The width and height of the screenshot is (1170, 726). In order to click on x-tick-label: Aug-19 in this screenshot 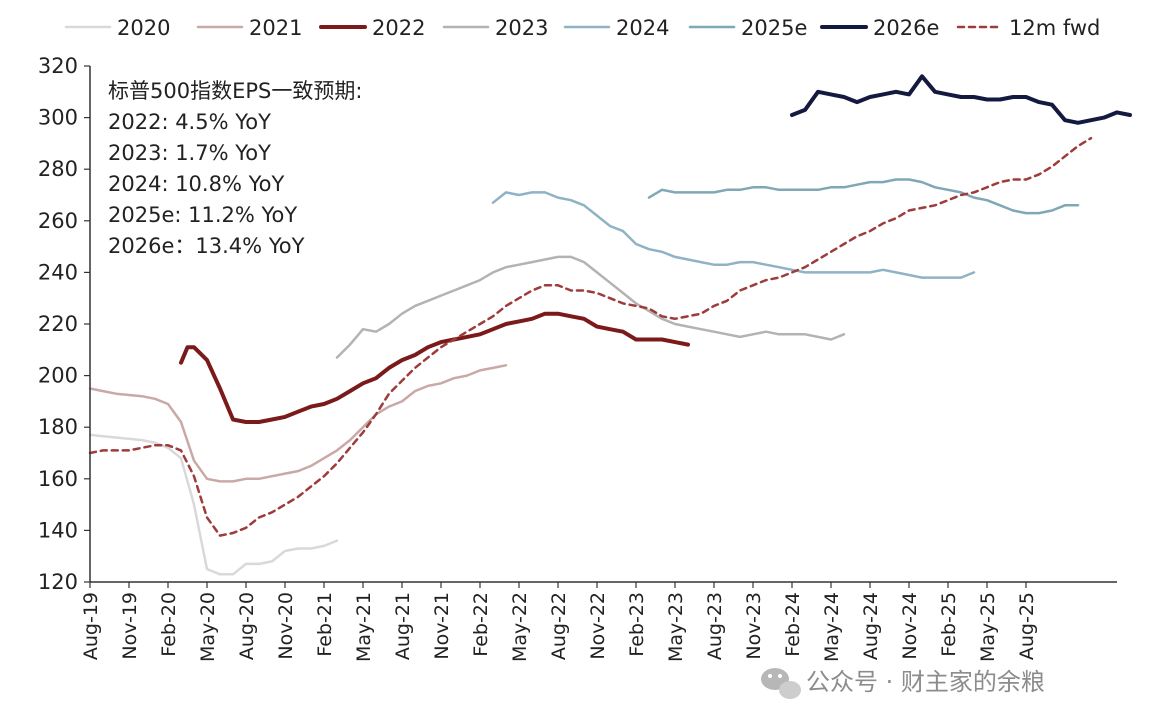, I will do `click(91, 626)`.